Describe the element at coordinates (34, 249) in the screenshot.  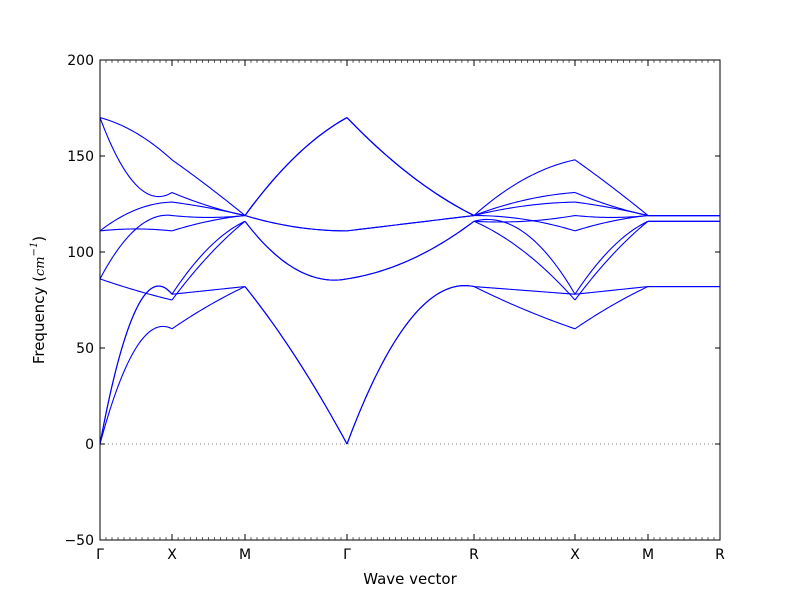
I see `y-axis-label-exponent: −1` at that location.